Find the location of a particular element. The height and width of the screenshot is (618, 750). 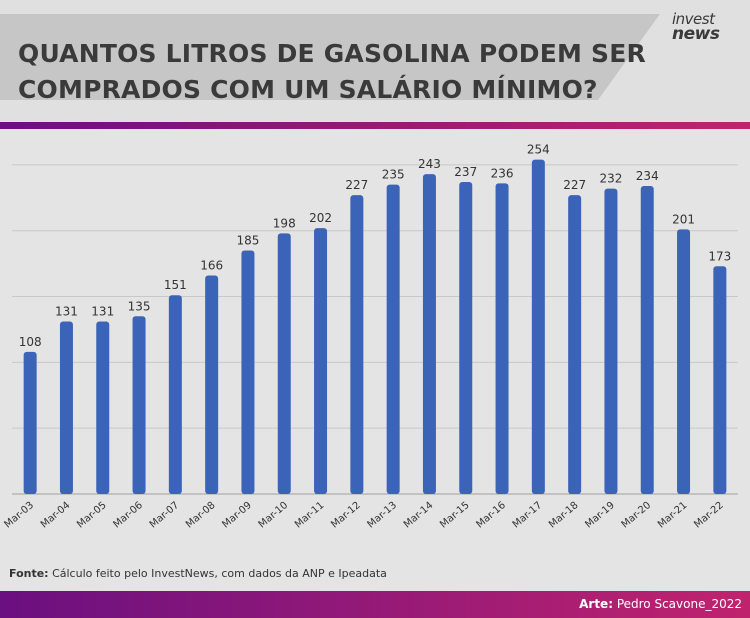

data-label-Mar-10: 198 is located at coordinates (284, 223).